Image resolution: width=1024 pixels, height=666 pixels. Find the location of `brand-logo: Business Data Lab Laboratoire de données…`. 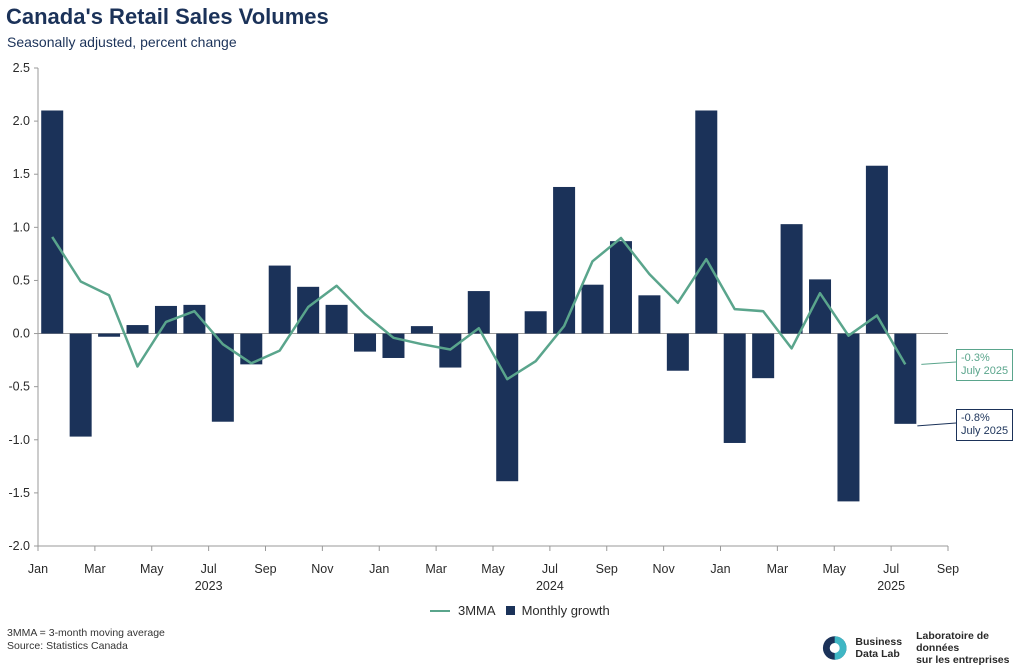

brand-logo: Business Data Lab Laboratoire de données… is located at coordinates (923, 648).